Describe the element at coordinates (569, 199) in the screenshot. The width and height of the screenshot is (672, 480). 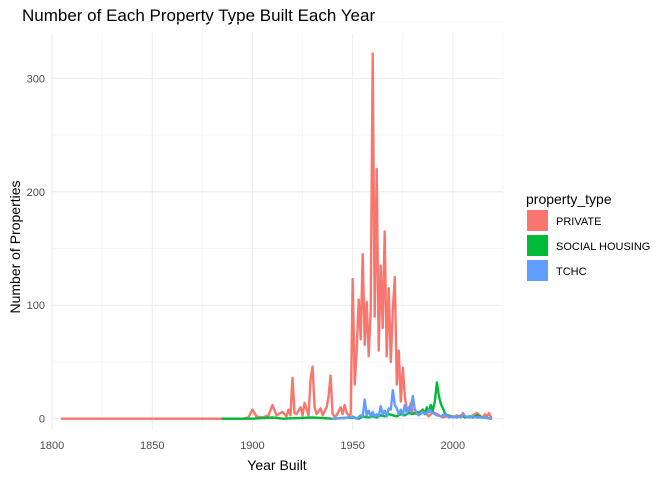
I see `legend-title: property_type` at that location.